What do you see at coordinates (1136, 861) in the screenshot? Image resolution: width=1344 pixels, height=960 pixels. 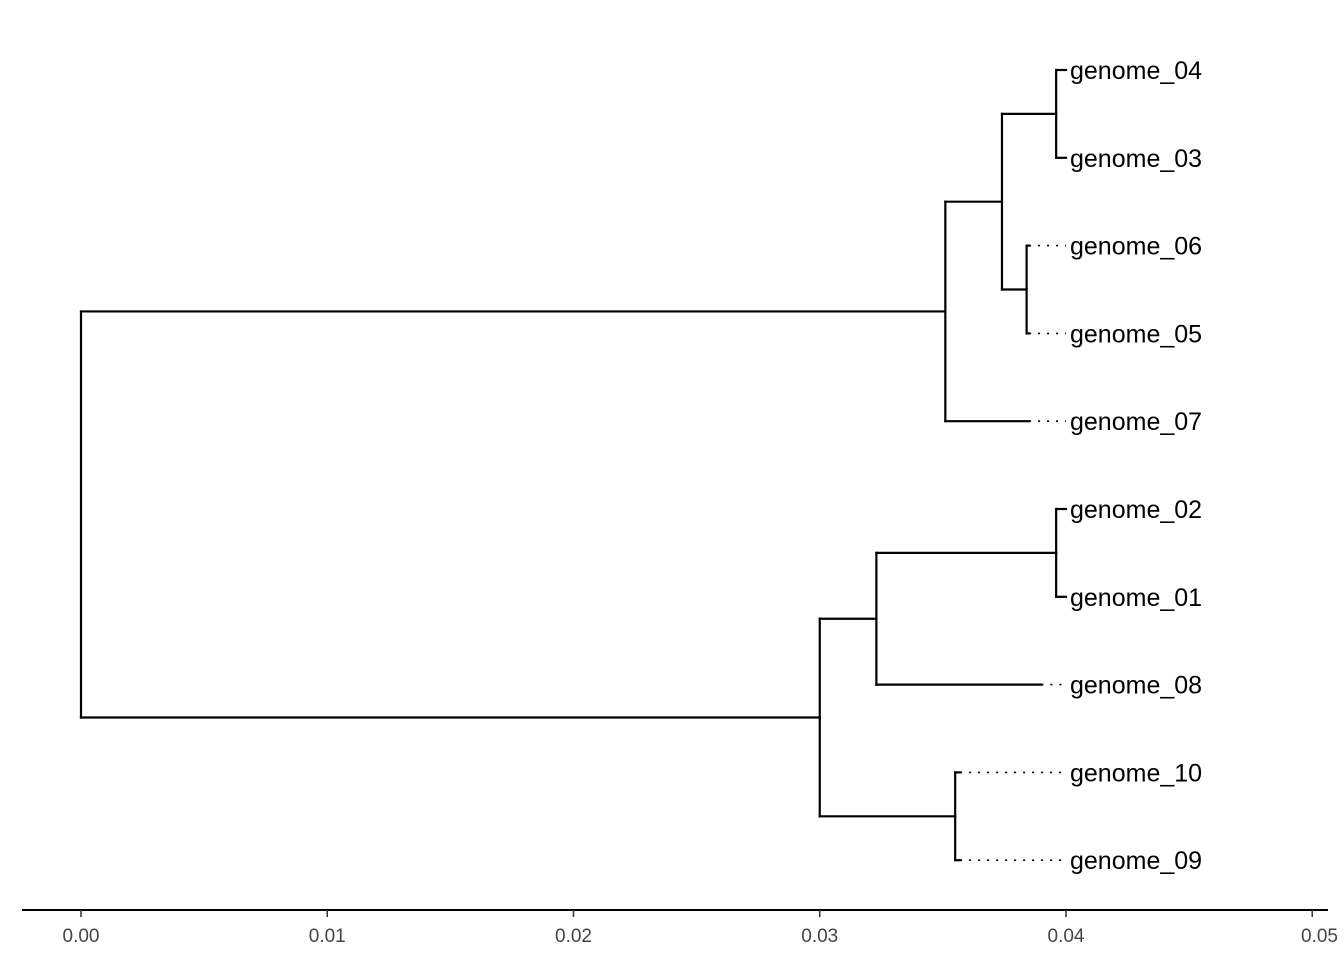 I see `tip-label-g09: genome_09` at bounding box center [1136, 861].